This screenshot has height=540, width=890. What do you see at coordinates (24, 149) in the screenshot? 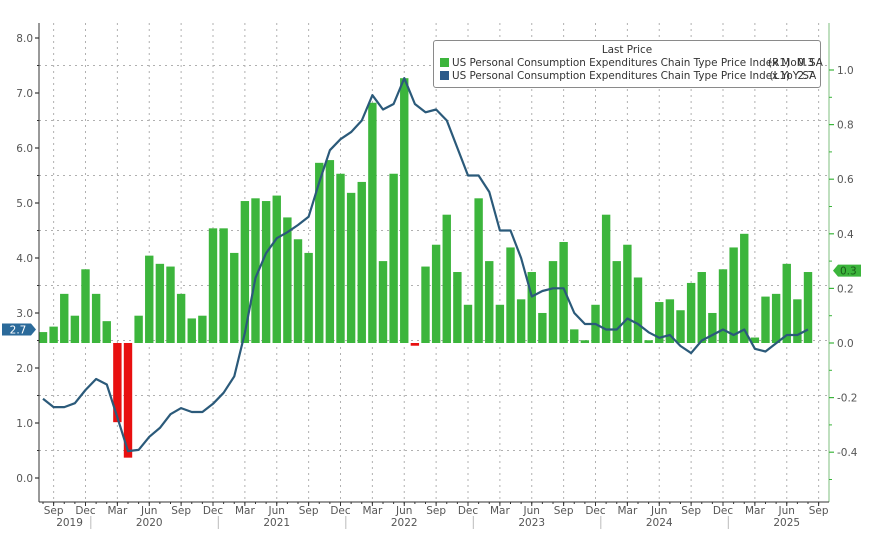
I see `left-tick-label: 6.0` at bounding box center [24, 149].